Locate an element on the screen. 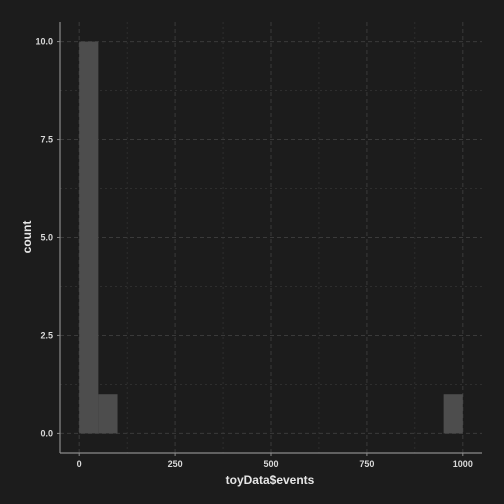 The image size is (504, 504). x-axis-ticks: 0 250 500 750 1000 is located at coordinates (275, 461).